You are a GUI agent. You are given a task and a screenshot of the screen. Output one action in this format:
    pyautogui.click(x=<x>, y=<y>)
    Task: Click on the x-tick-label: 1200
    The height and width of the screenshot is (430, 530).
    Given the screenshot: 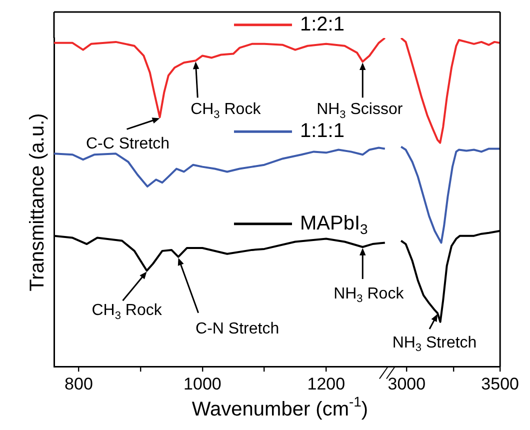 What is the action you would take?
    pyautogui.click(x=326, y=384)
    